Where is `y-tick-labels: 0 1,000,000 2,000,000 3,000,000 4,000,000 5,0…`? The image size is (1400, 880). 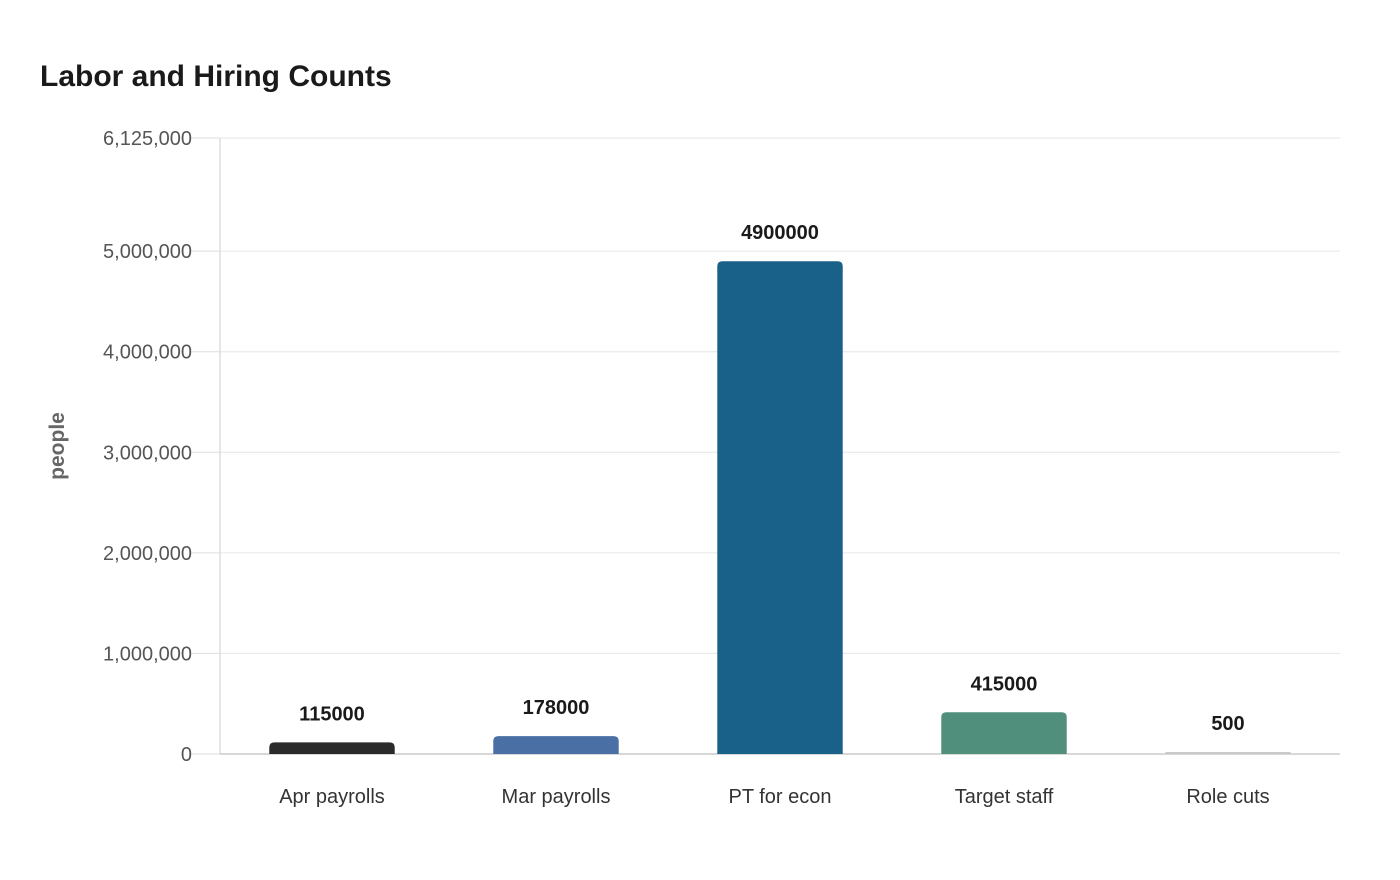
y-tick-labels: 0 1,000,000 2,000,000 3,000,000 4,000,000 5,0… is located at coordinates (147, 447).